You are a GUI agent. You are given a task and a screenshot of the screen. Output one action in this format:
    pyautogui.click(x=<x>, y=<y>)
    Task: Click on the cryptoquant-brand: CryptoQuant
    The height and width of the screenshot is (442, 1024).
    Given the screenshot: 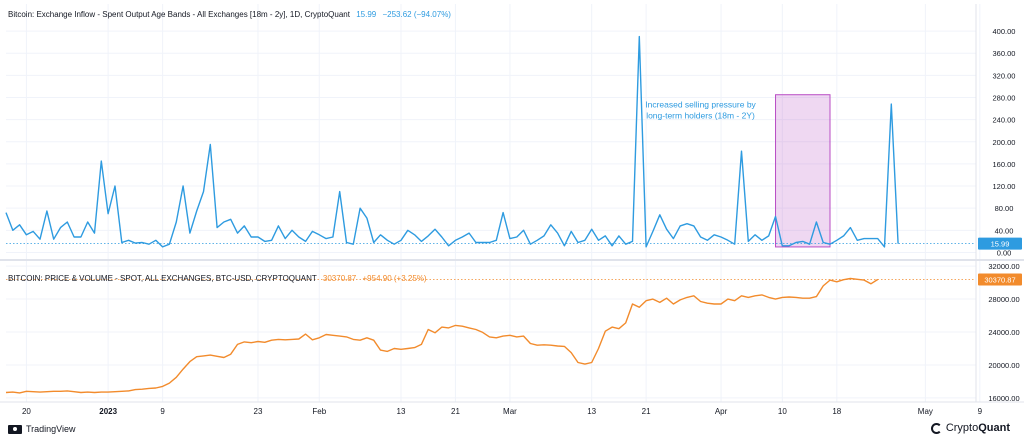 What is the action you would take?
    pyautogui.click(x=970, y=428)
    